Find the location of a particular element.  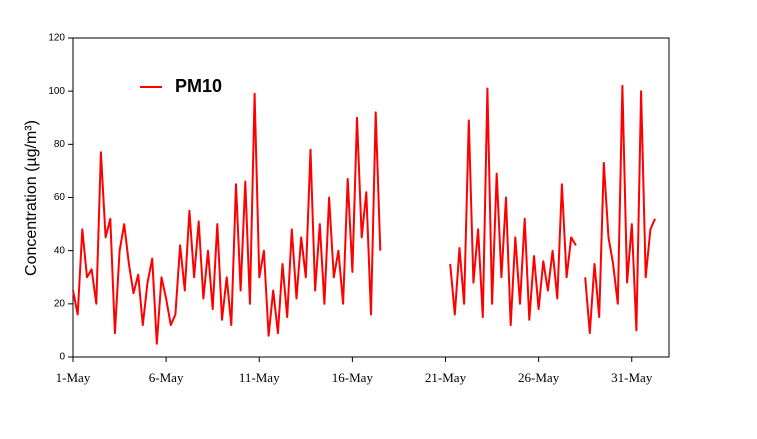

y-tick-label: 0 is located at coordinates (62, 357).